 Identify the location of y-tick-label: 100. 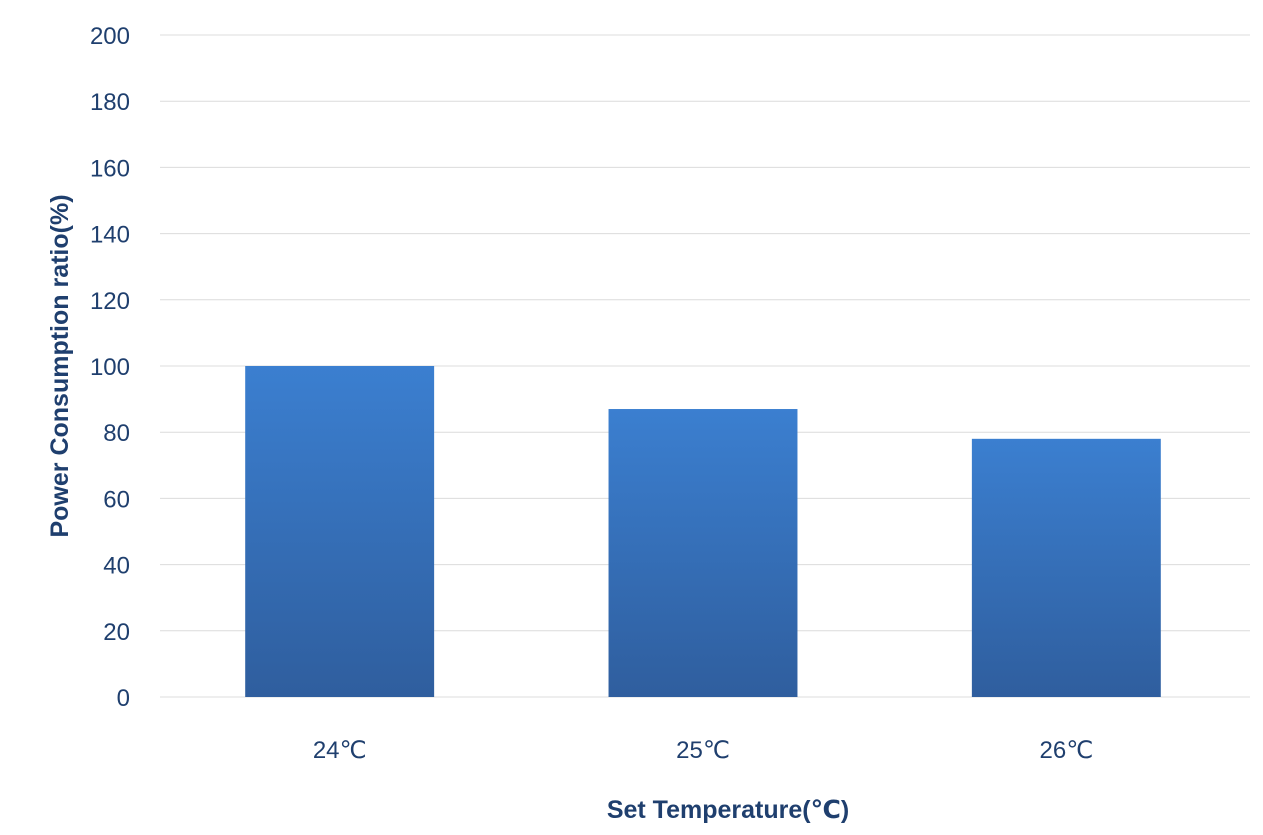
(110, 367).